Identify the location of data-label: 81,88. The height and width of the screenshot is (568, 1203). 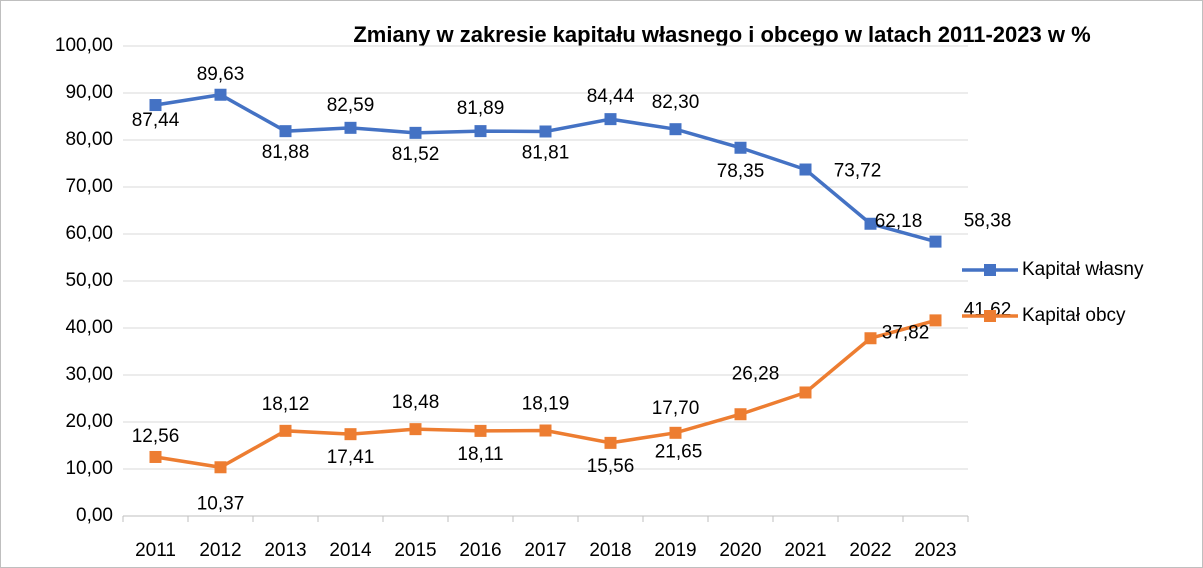
(286, 152).